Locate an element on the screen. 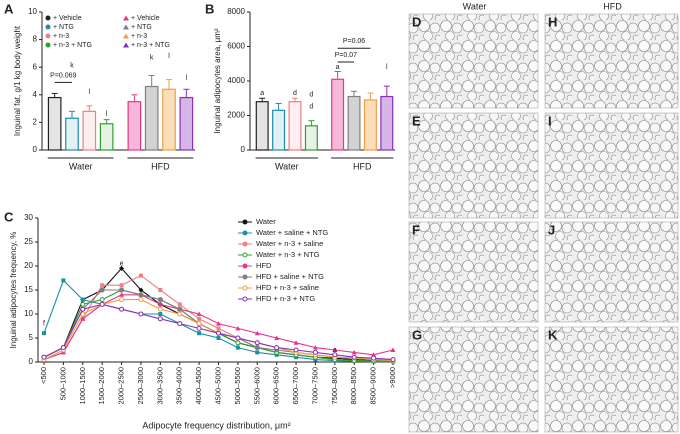 The width and height of the screenshot is (680, 434). annotation: P=0.07 is located at coordinates (346, 55).